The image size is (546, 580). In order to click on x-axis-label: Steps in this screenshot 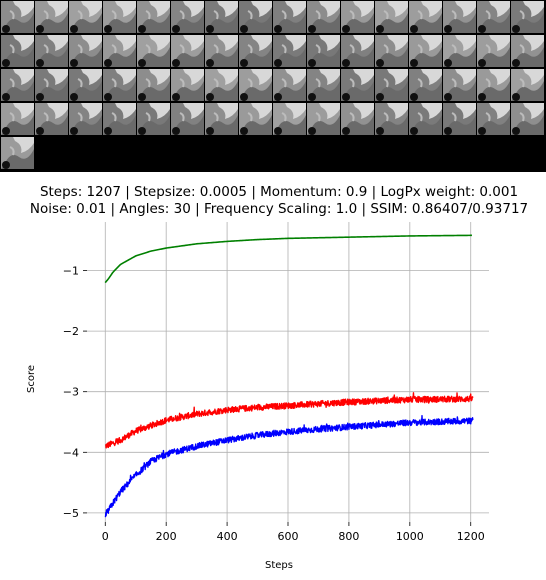, I will do `click(279, 565)`.